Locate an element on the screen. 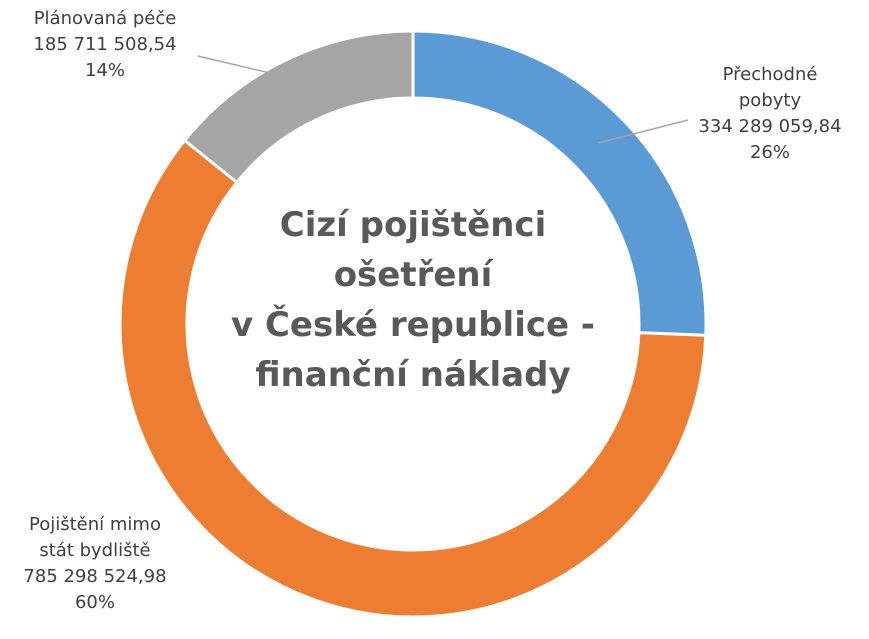 The image size is (869, 639). data-label: Plánovaná péče 185 711 508,54 14% is located at coordinates (105, 45).